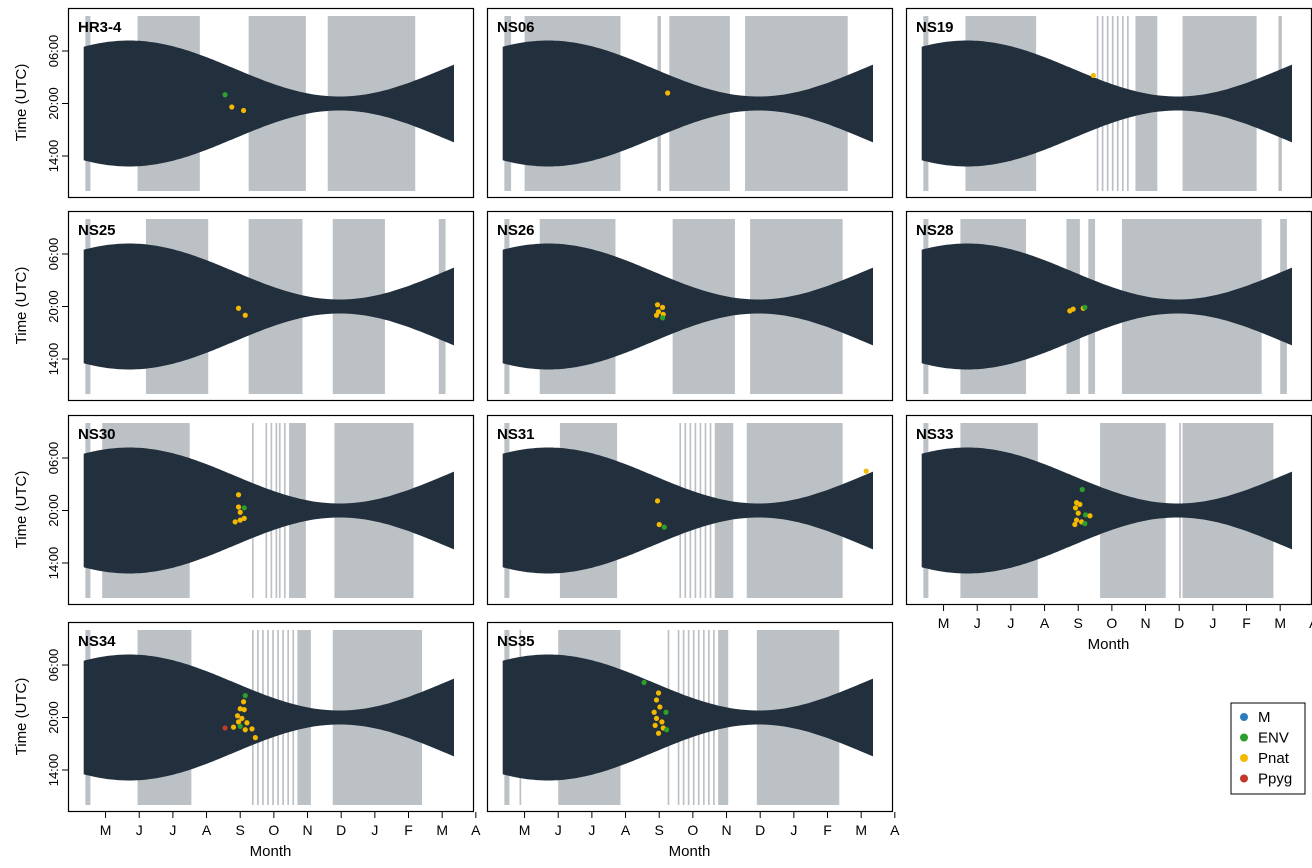 Image resolution: width=1312 pixels, height=868 pixels. What do you see at coordinates (935, 230) in the screenshot?
I see `panel-label: NS28` at bounding box center [935, 230].